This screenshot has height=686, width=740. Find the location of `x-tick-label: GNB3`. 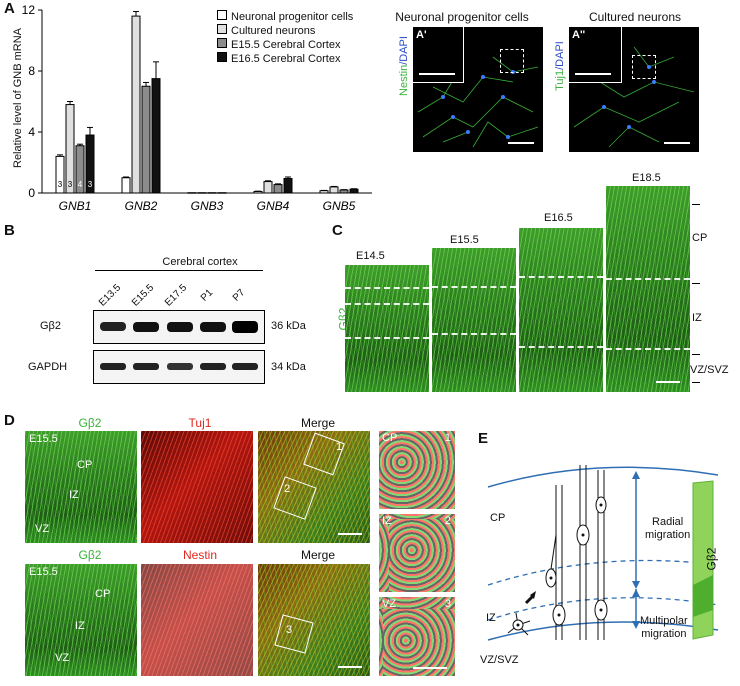

x-tick-label: GNB3 is located at coordinates (207, 206).